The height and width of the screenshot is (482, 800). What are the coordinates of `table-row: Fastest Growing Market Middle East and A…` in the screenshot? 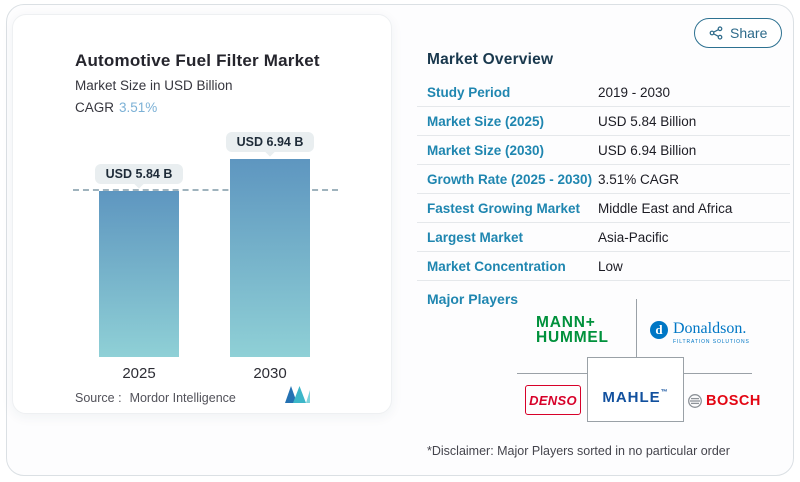 It's located at (603, 208).